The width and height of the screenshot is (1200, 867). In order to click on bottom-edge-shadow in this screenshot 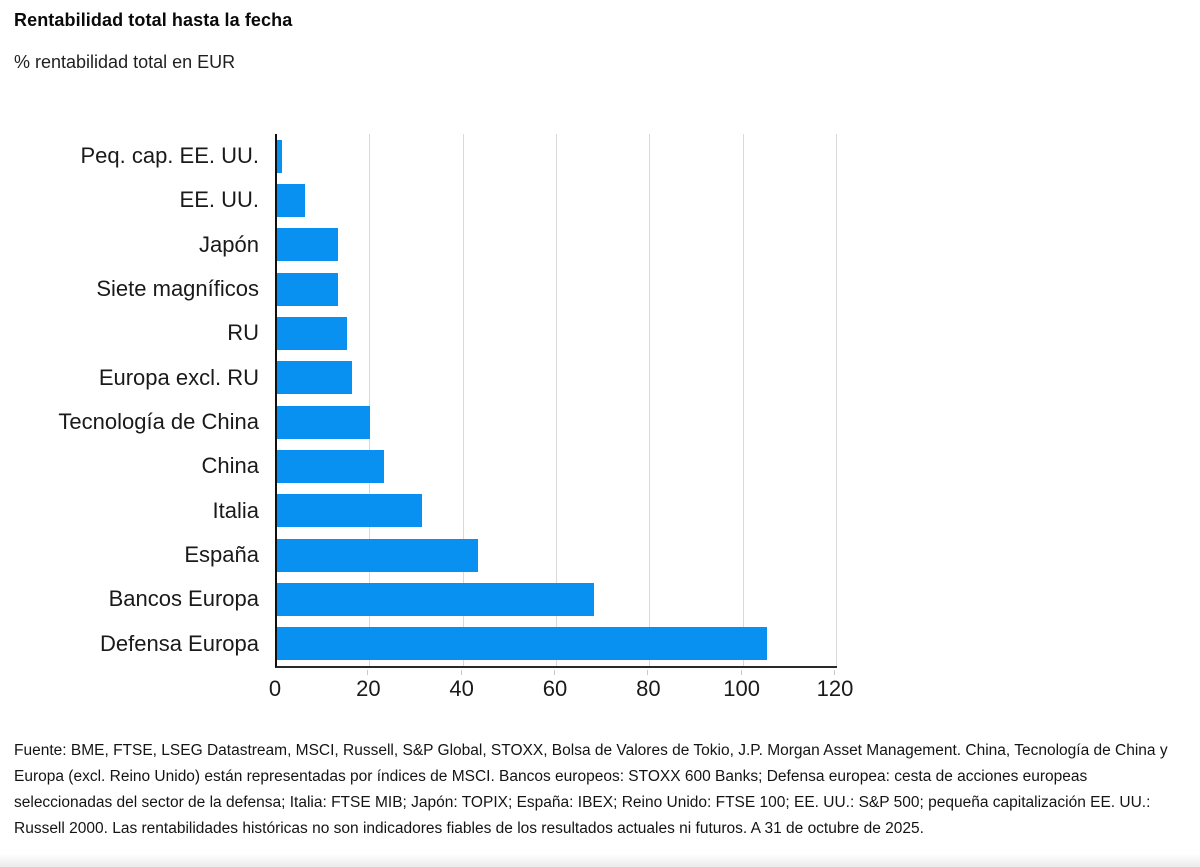, I will do `click(600, 860)`.